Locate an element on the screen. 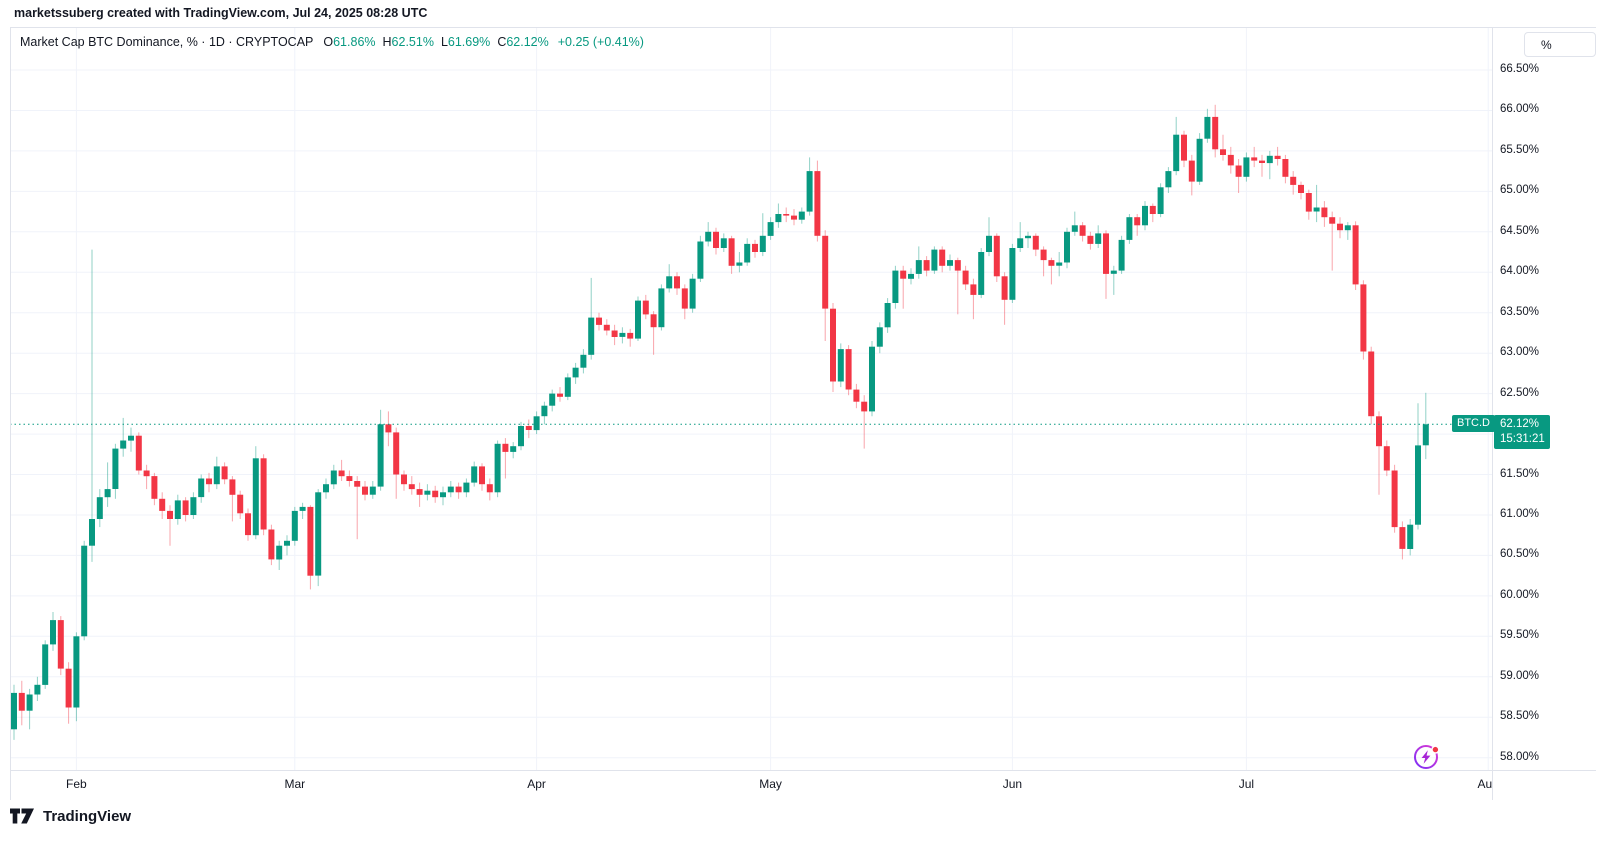 The height and width of the screenshot is (848, 1600). tradingview-wordmark: TradingView is located at coordinates (87, 816).